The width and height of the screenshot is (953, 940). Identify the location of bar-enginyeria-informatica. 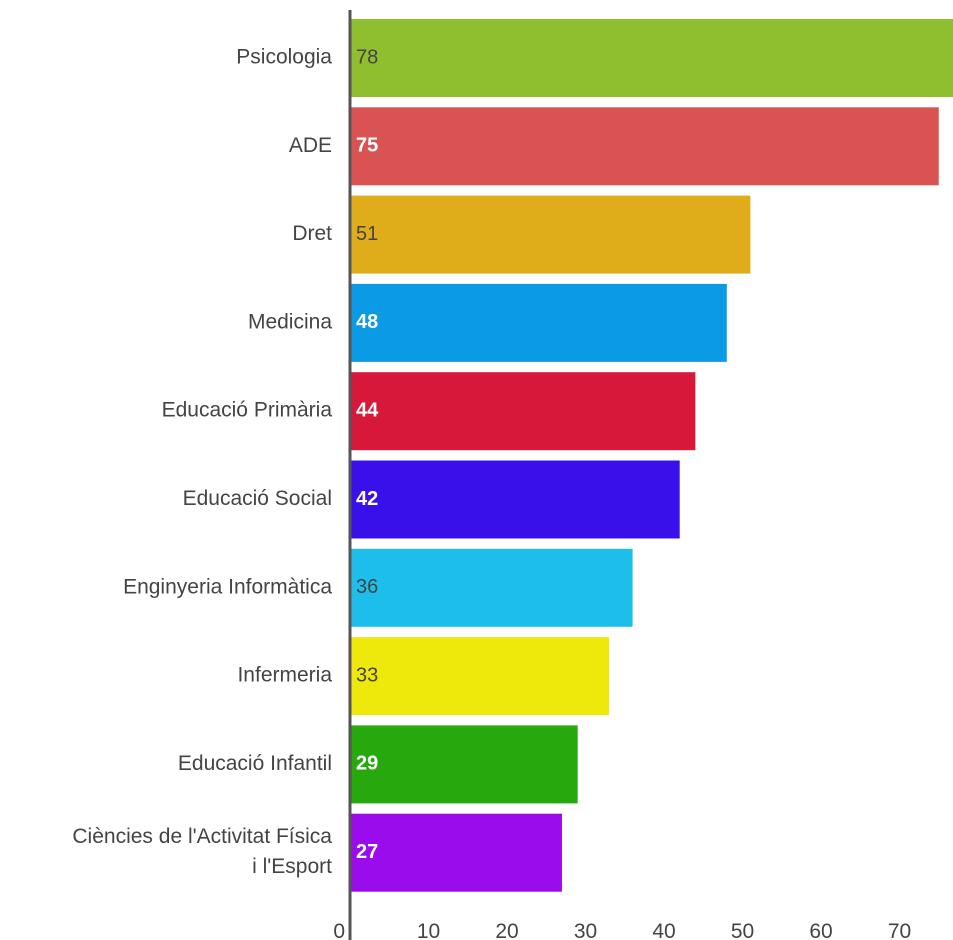
(491, 587).